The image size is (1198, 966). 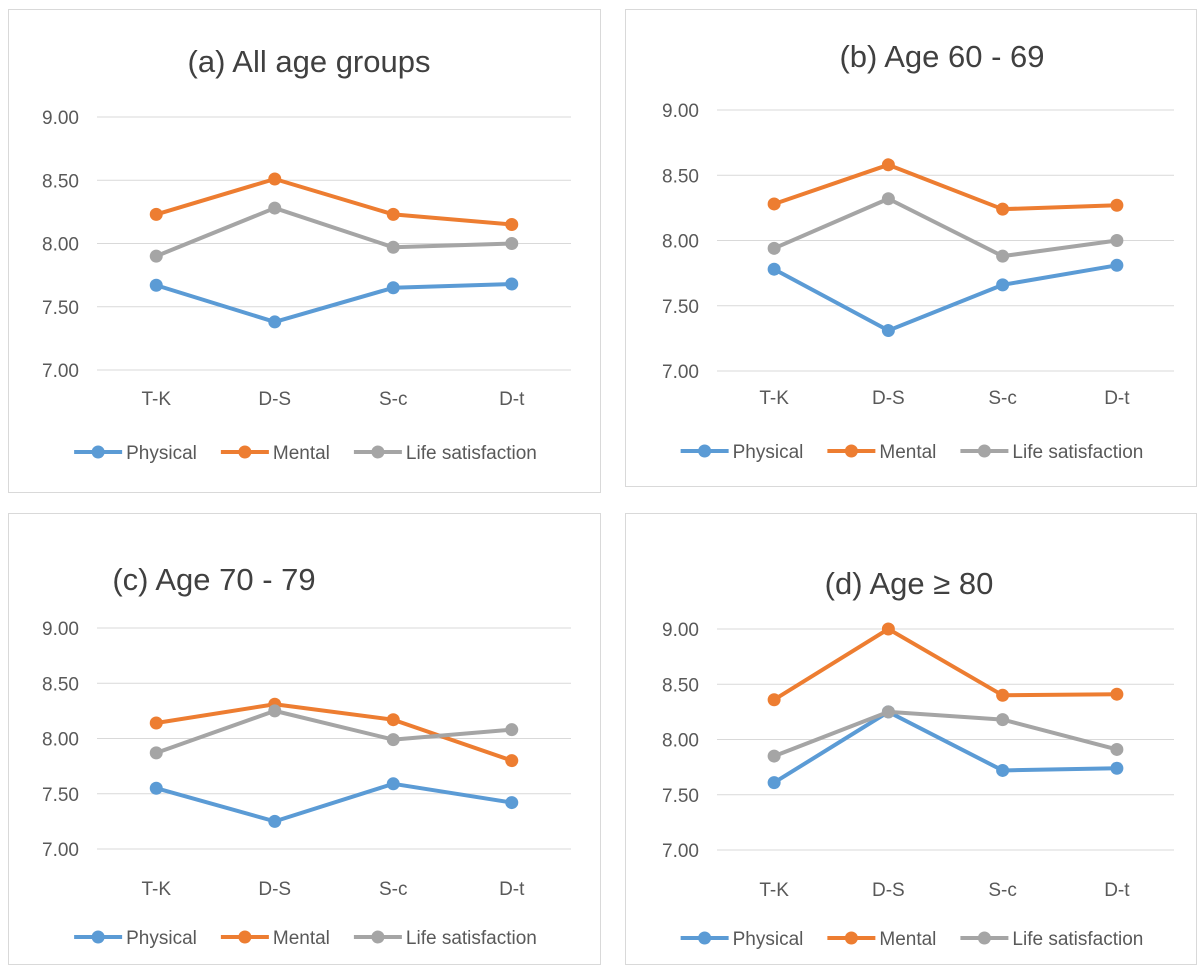 What do you see at coordinates (1002, 890) in the screenshot?
I see `x-tick-label: S-c` at bounding box center [1002, 890].